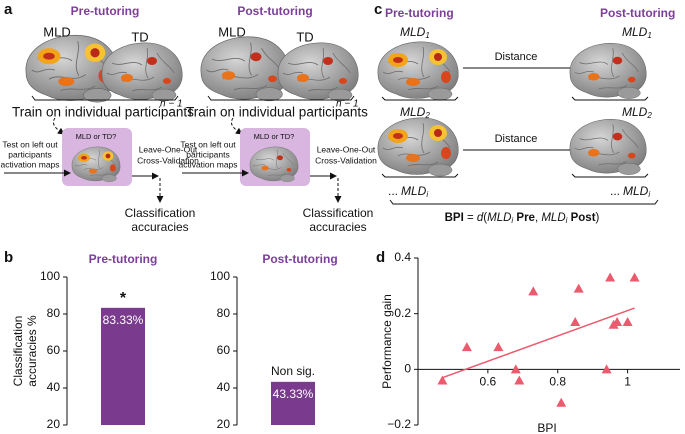  Describe the element at coordinates (627, 382) in the screenshot. I see `x-tick-label: 1` at that location.